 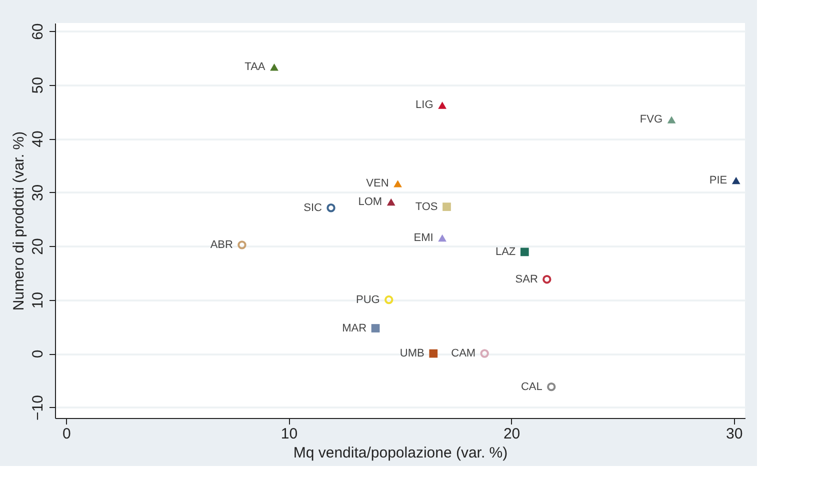 I want to click on y-tick-label: 60, so click(x=38, y=31).